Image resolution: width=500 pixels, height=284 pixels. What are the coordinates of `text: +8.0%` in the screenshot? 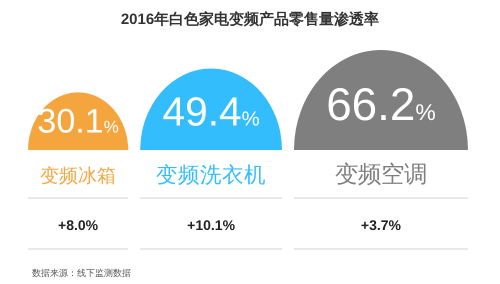 It's located at (78, 225).